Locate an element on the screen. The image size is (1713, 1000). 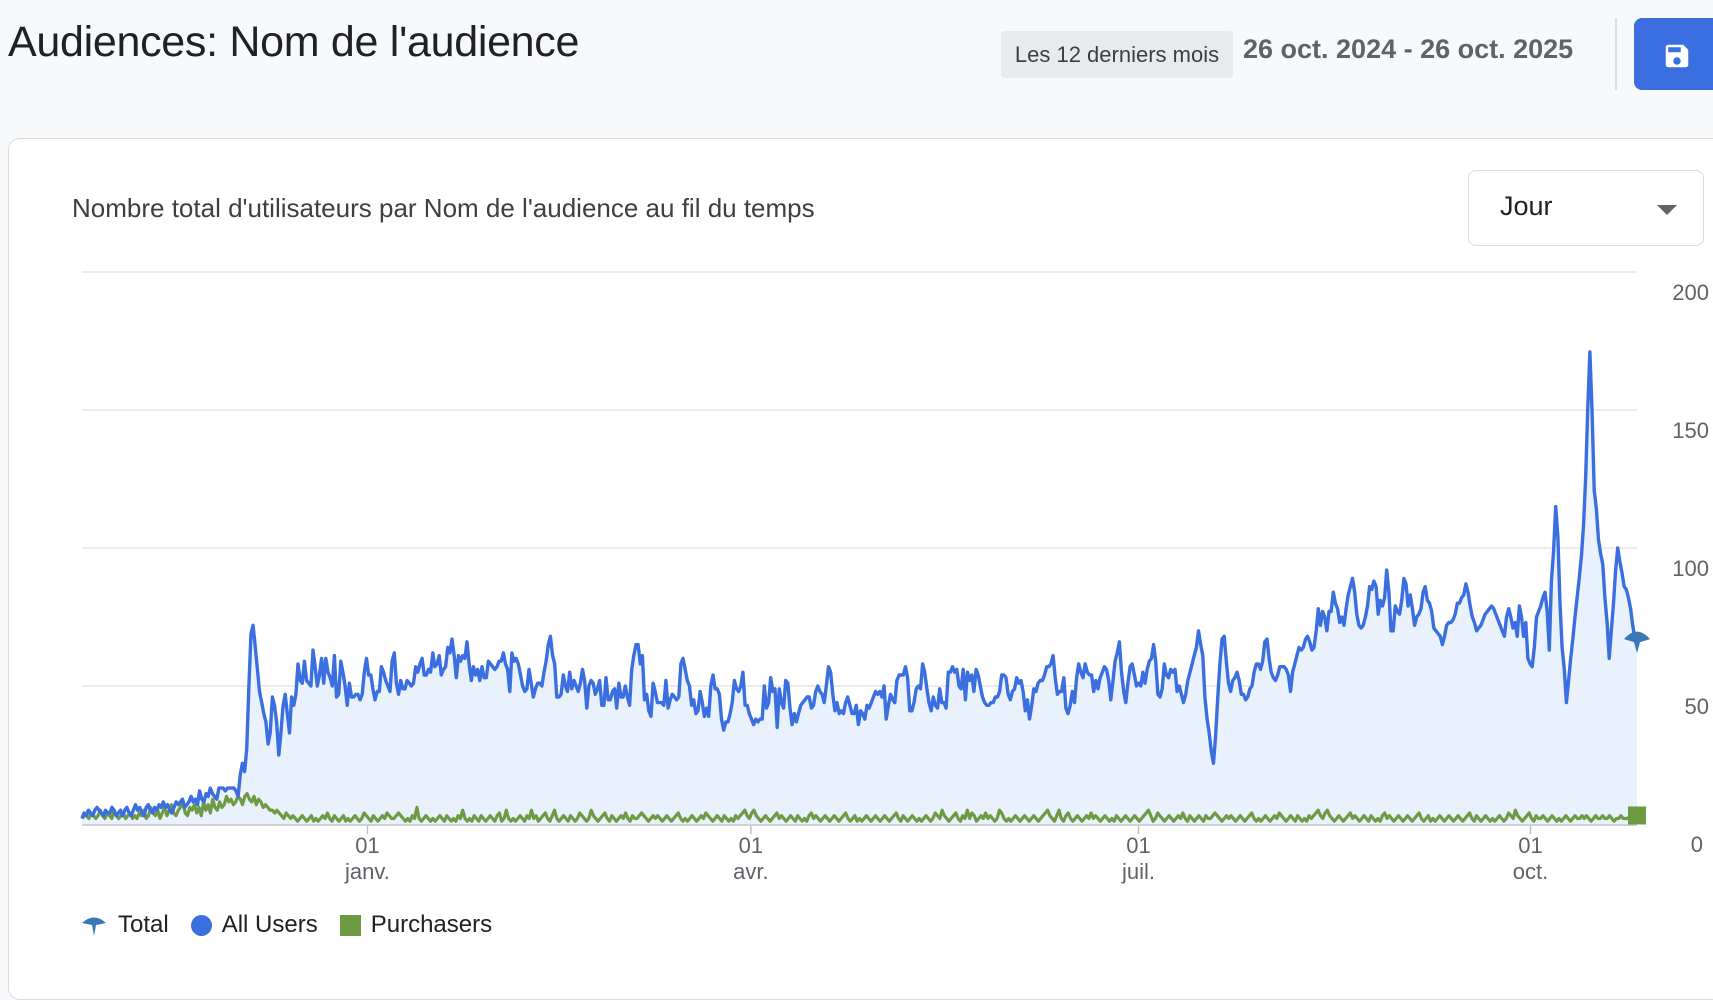
total-end-marker is located at coordinates (1637, 642).